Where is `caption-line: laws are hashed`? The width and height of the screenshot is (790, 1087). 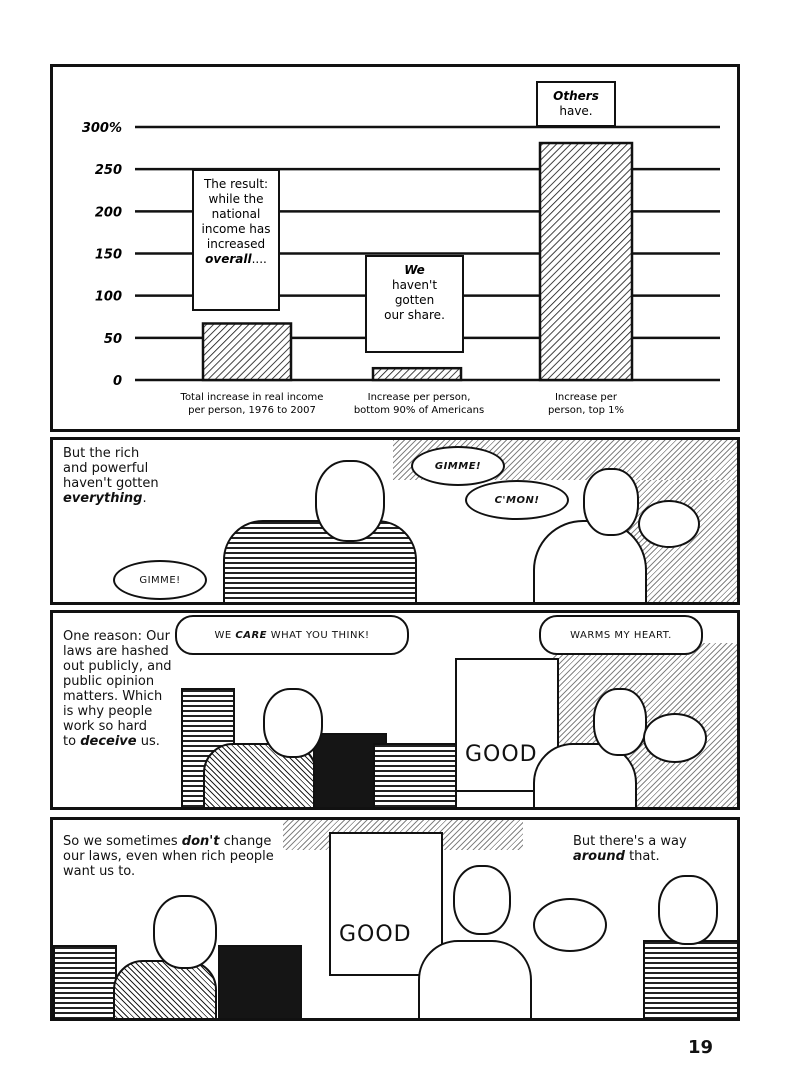
caption-line: laws are hashed is located at coordinates (116, 651).